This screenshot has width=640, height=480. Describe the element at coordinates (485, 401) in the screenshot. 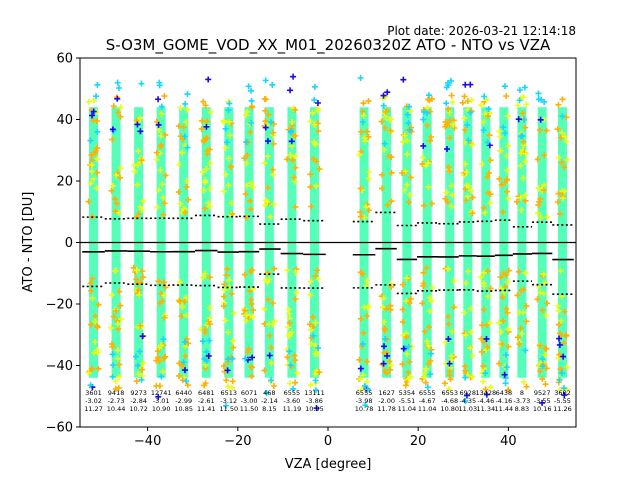

I see `bin-statistic-text: -4.46` at that location.